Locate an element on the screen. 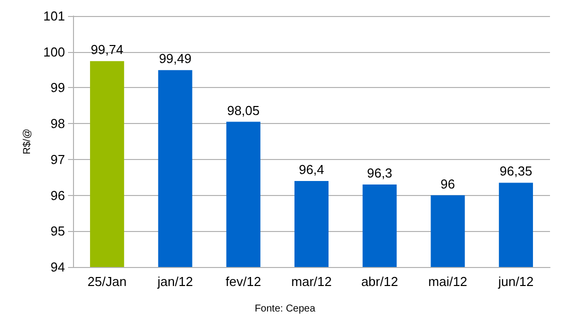 Image resolution: width=570 pixels, height=326 pixels. y-tick-label: 96 is located at coordinates (57, 195).